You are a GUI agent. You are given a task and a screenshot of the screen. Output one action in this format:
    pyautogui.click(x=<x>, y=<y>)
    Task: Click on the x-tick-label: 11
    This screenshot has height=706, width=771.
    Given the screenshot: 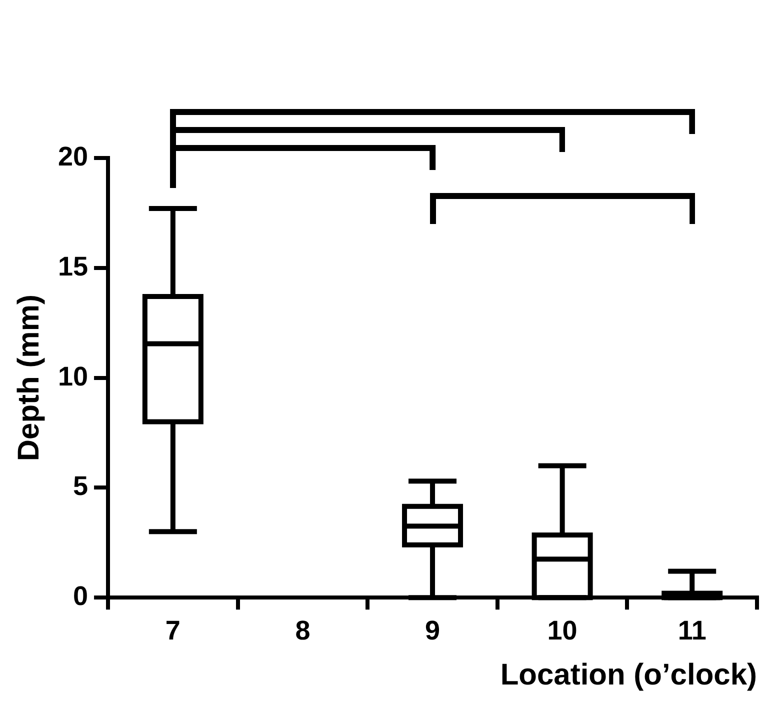 What is the action you would take?
    pyautogui.click(x=692, y=630)
    